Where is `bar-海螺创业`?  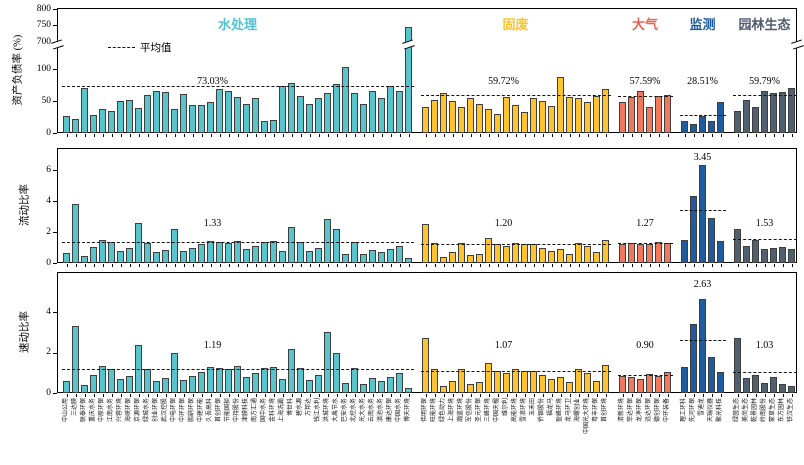
bar-海螺创业 is located at coordinates (578, 115).